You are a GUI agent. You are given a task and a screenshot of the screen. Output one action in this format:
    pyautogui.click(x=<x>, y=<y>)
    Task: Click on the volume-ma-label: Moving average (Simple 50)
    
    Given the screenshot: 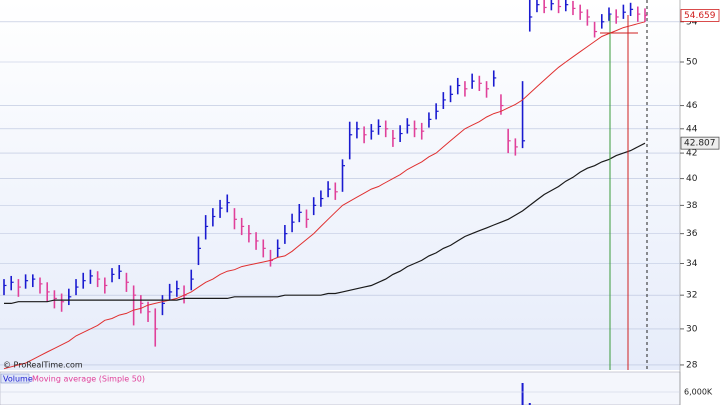 What is the action you would take?
    pyautogui.click(x=88, y=379)
    